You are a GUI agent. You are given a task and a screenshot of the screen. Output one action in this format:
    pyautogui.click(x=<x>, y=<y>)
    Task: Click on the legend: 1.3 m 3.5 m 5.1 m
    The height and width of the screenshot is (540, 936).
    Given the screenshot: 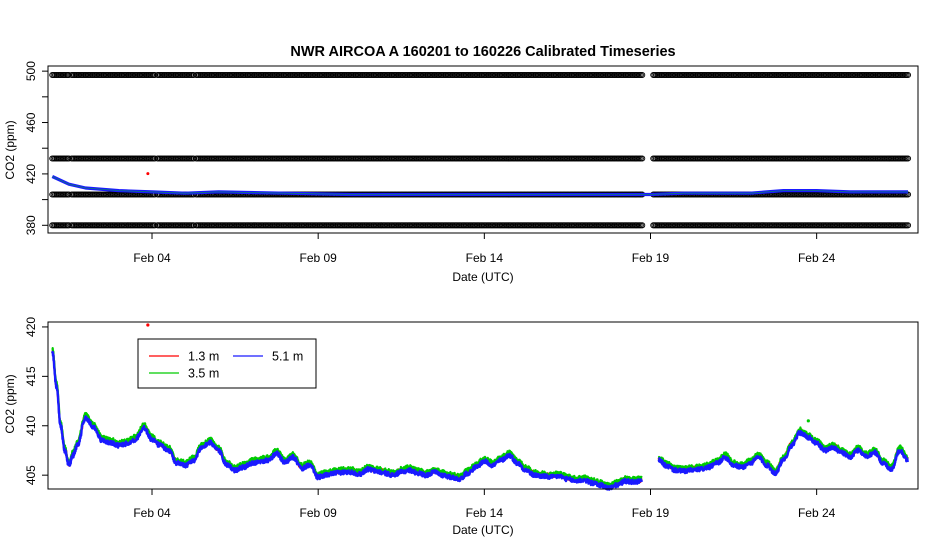 What is the action you would take?
    pyautogui.click(x=227, y=363)
    